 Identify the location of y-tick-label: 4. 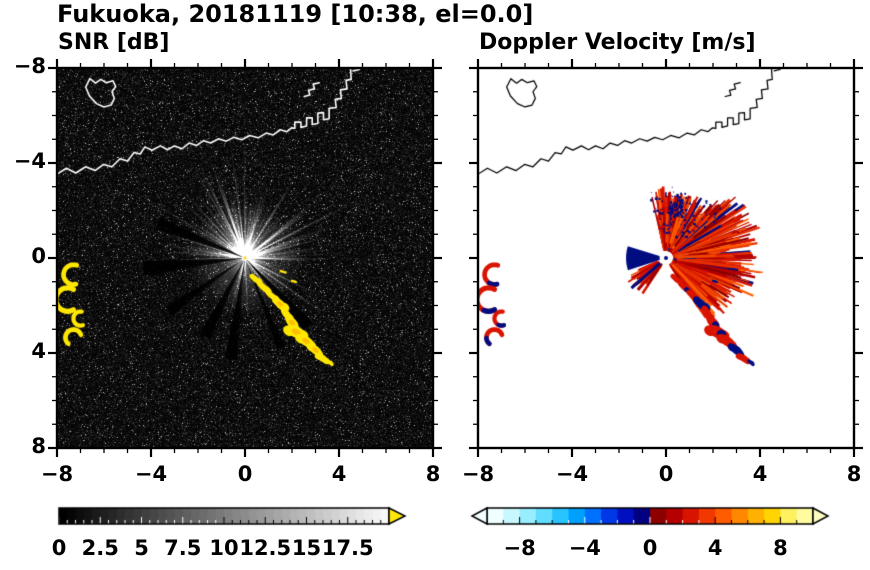
(38, 351).